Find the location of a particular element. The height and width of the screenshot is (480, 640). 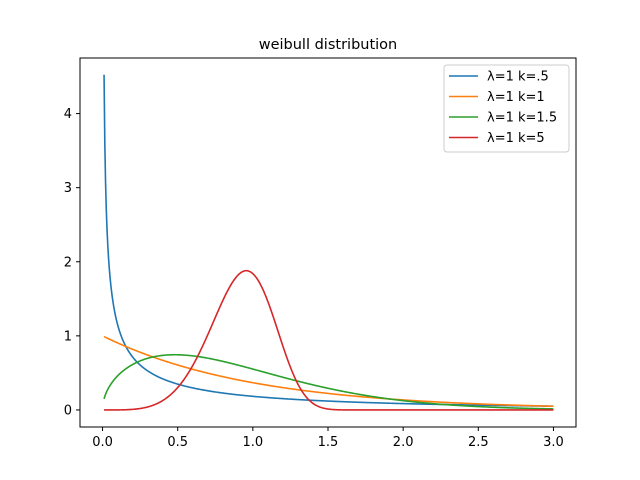

x-tick-label: 0.5 is located at coordinates (177, 442).